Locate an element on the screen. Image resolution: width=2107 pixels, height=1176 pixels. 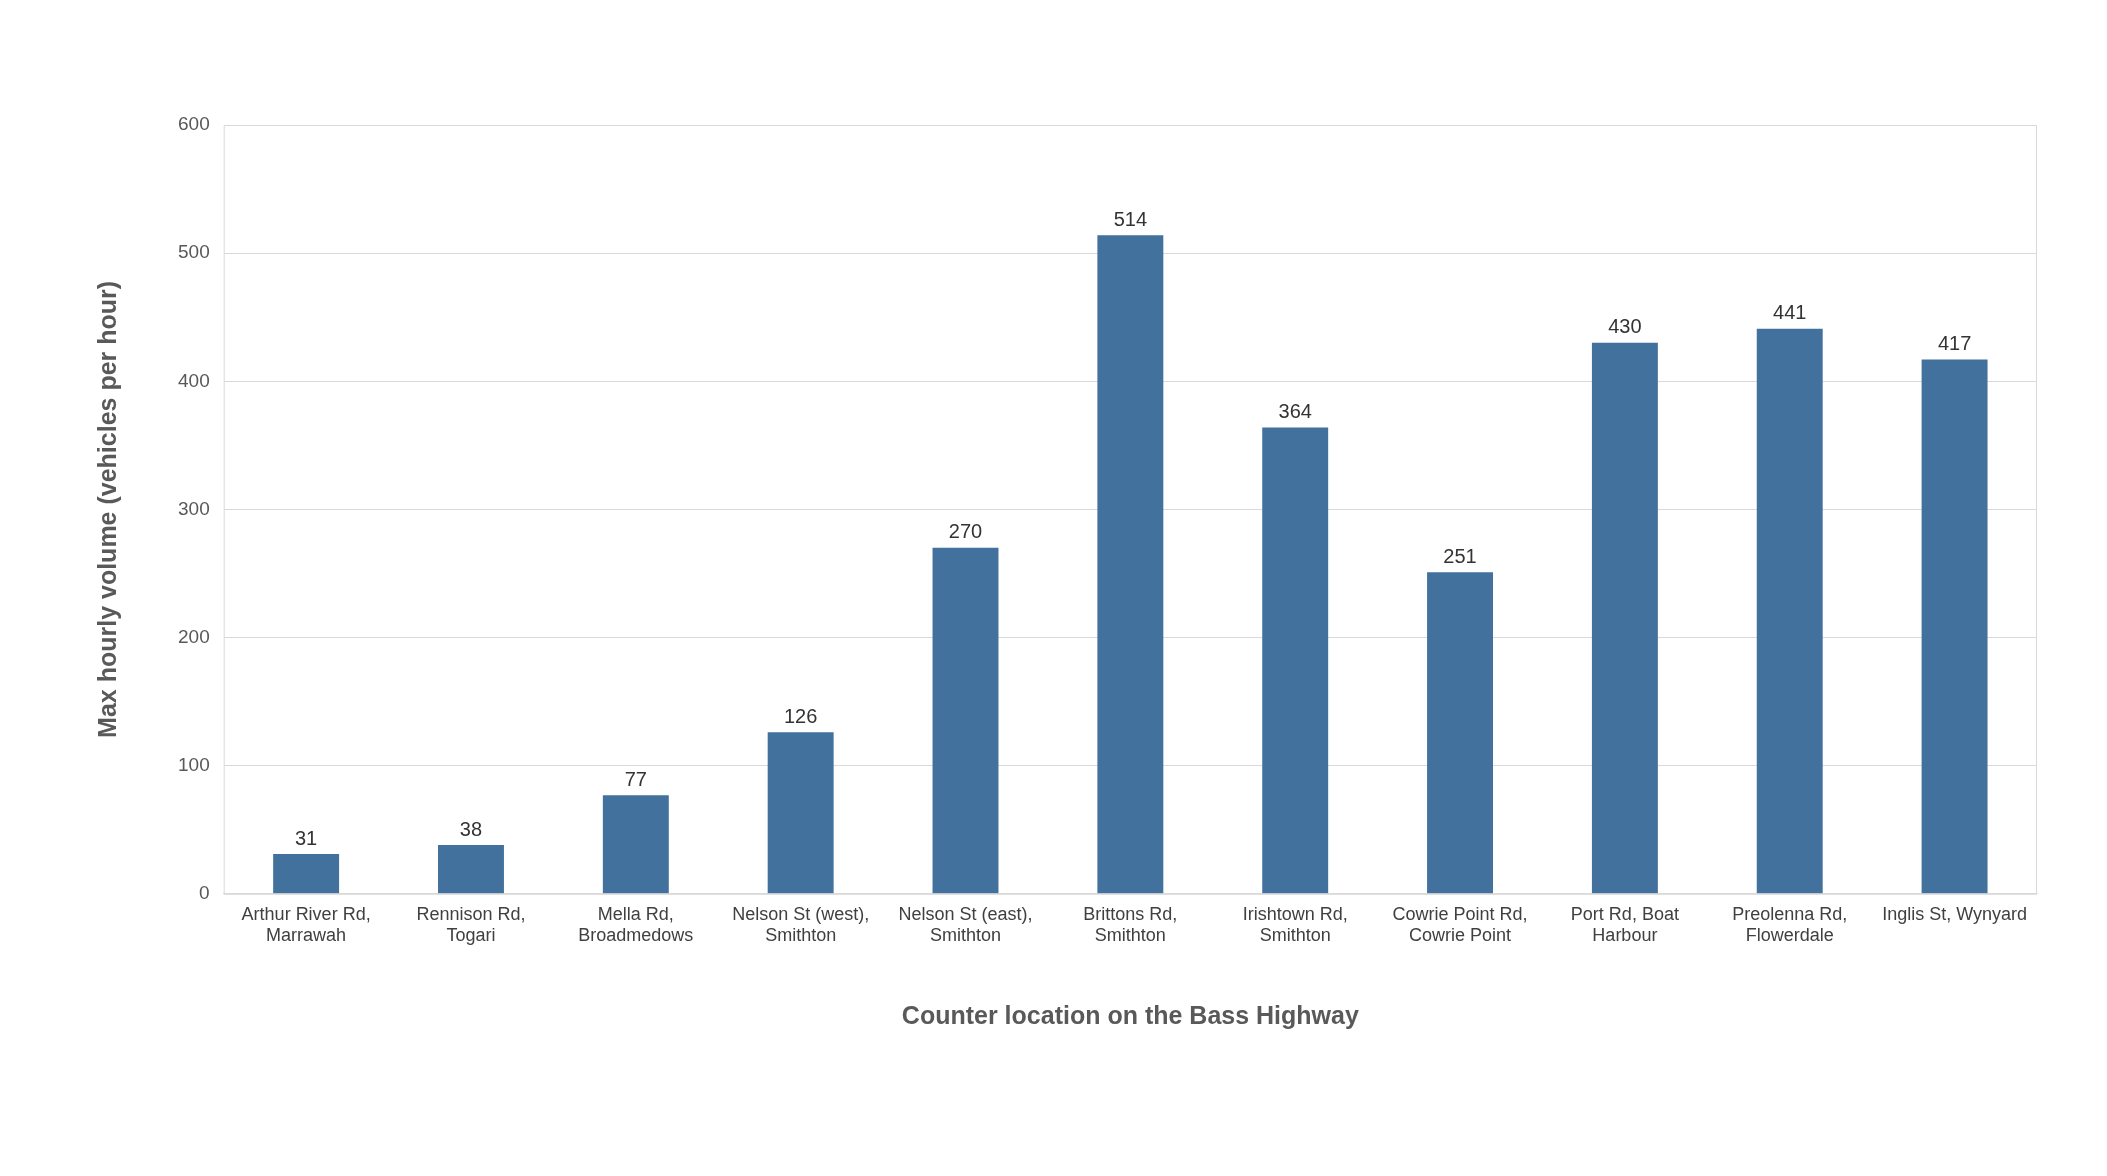
x-tick-label: Brittons Rd, Smithton is located at coordinates (1130, 924).